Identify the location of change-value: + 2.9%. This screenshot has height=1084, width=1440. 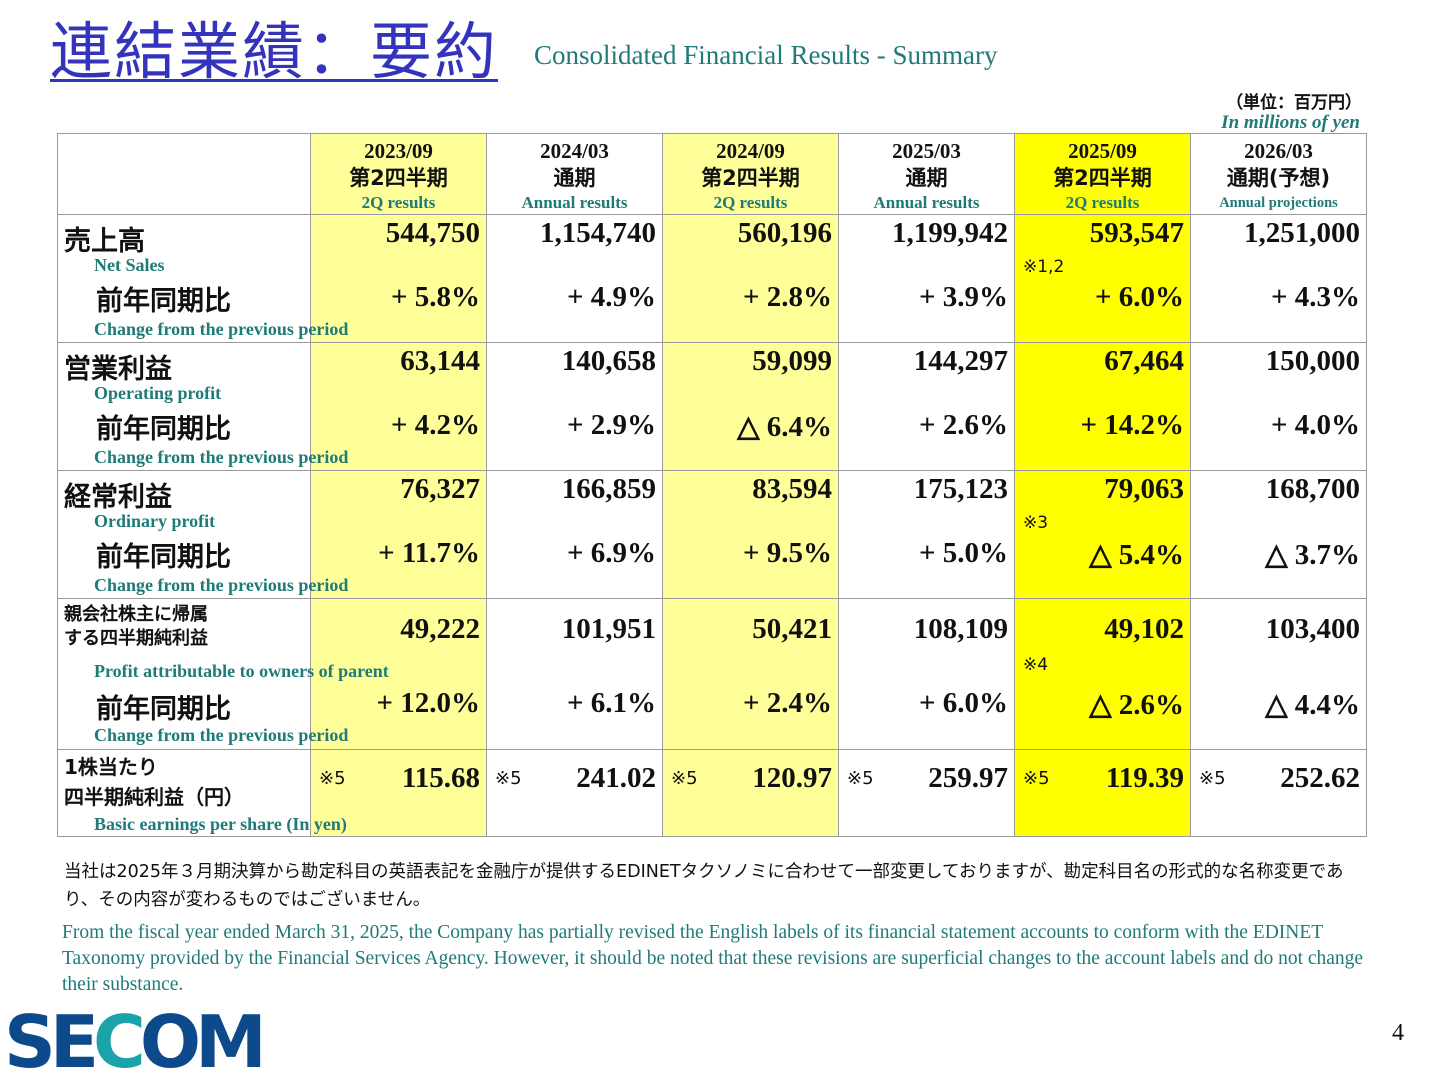
(611, 425).